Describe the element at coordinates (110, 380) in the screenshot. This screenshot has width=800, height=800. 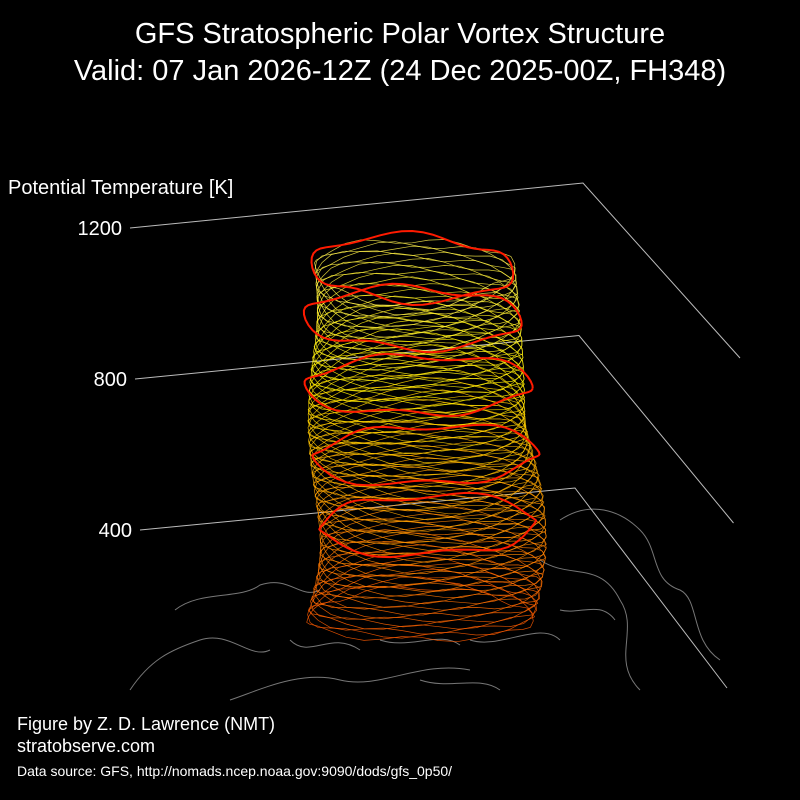
I see `z-tick-label: 800` at that location.